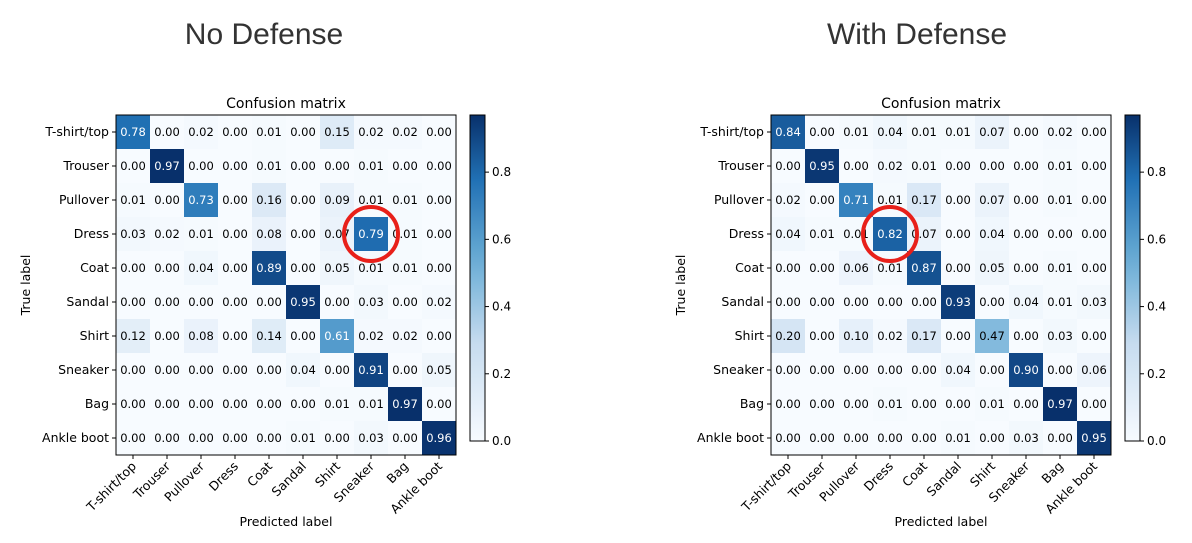 The image size is (1192, 543). I want to click on no-defense-heading: No Defense, so click(264, 34).